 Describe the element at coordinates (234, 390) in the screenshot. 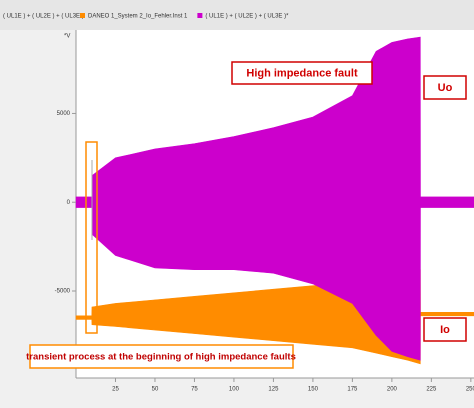

I see `x-tick-label: 100` at that location.